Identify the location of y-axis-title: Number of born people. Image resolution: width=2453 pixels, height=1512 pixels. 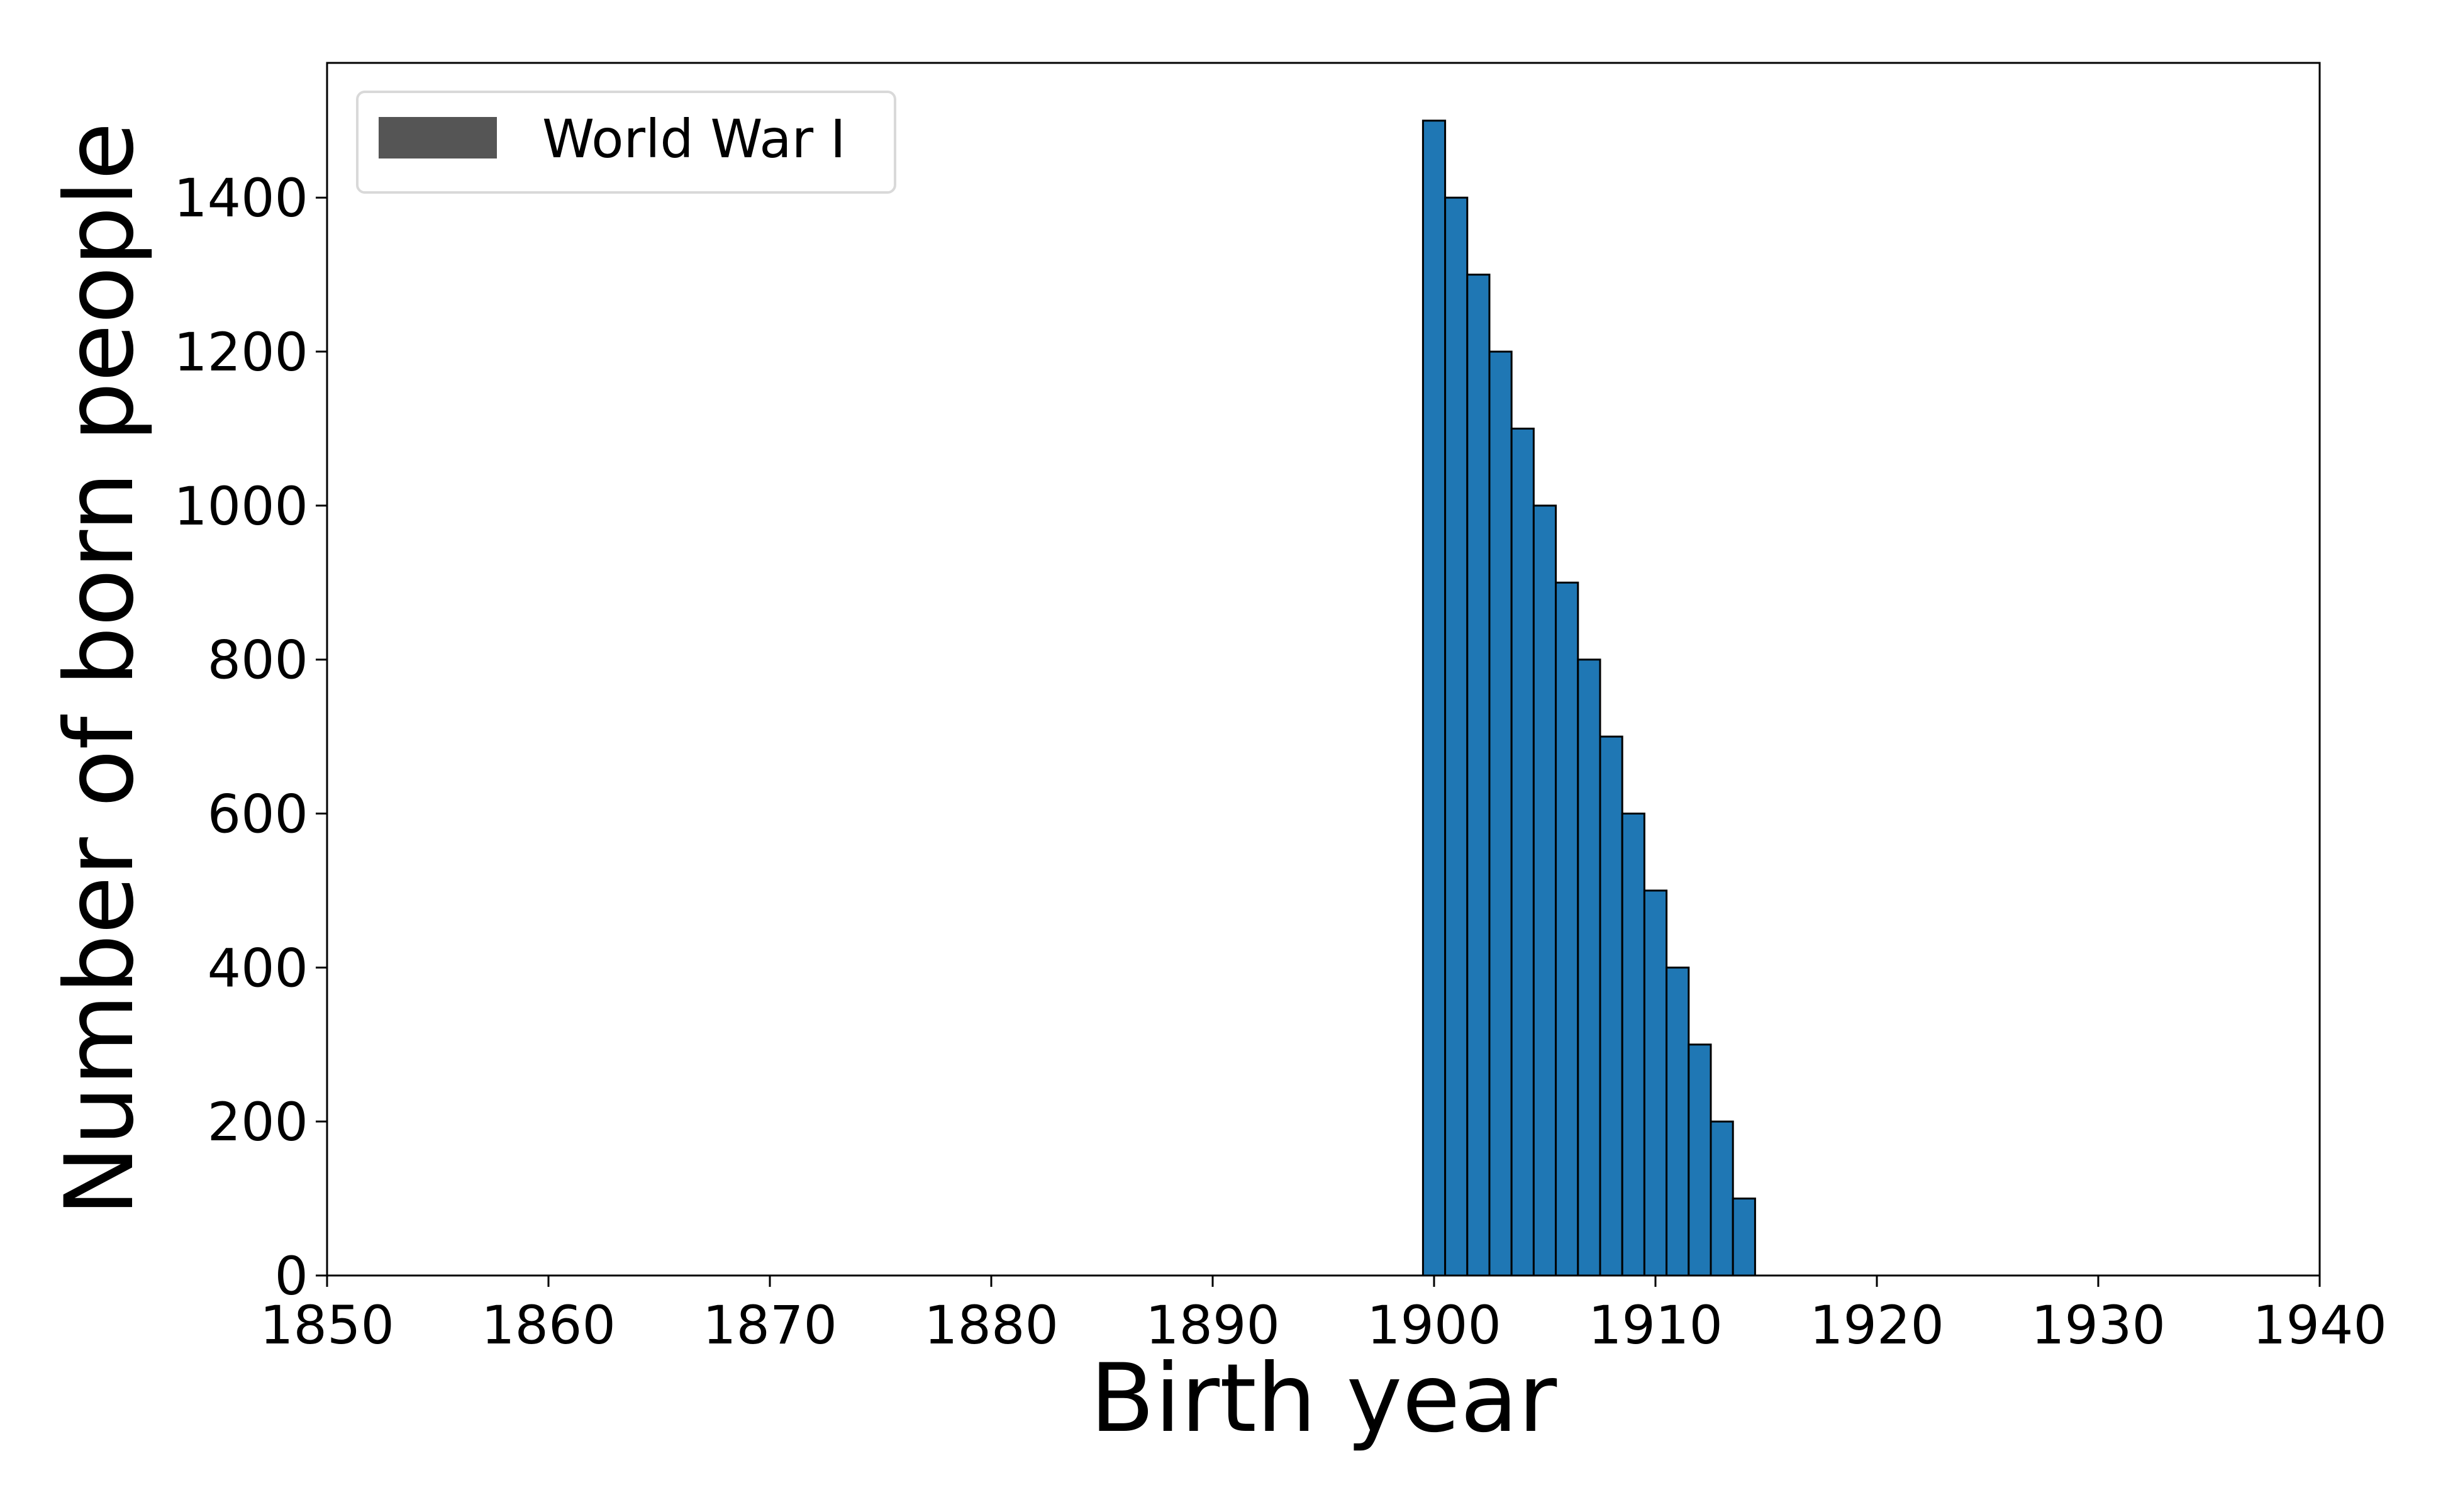
(100, 669).